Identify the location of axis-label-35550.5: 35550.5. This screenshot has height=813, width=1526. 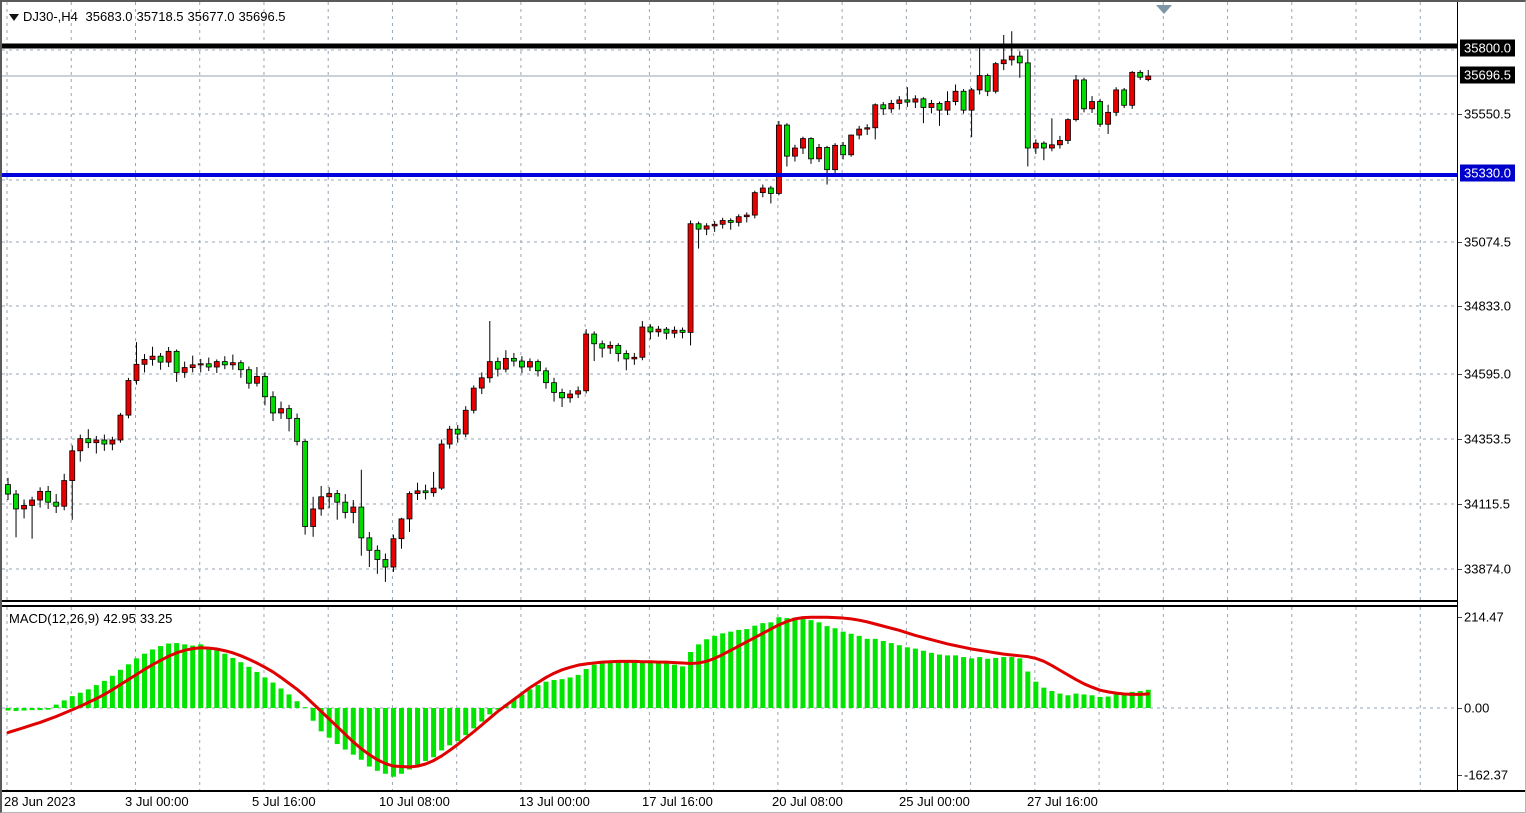
(1487, 114).